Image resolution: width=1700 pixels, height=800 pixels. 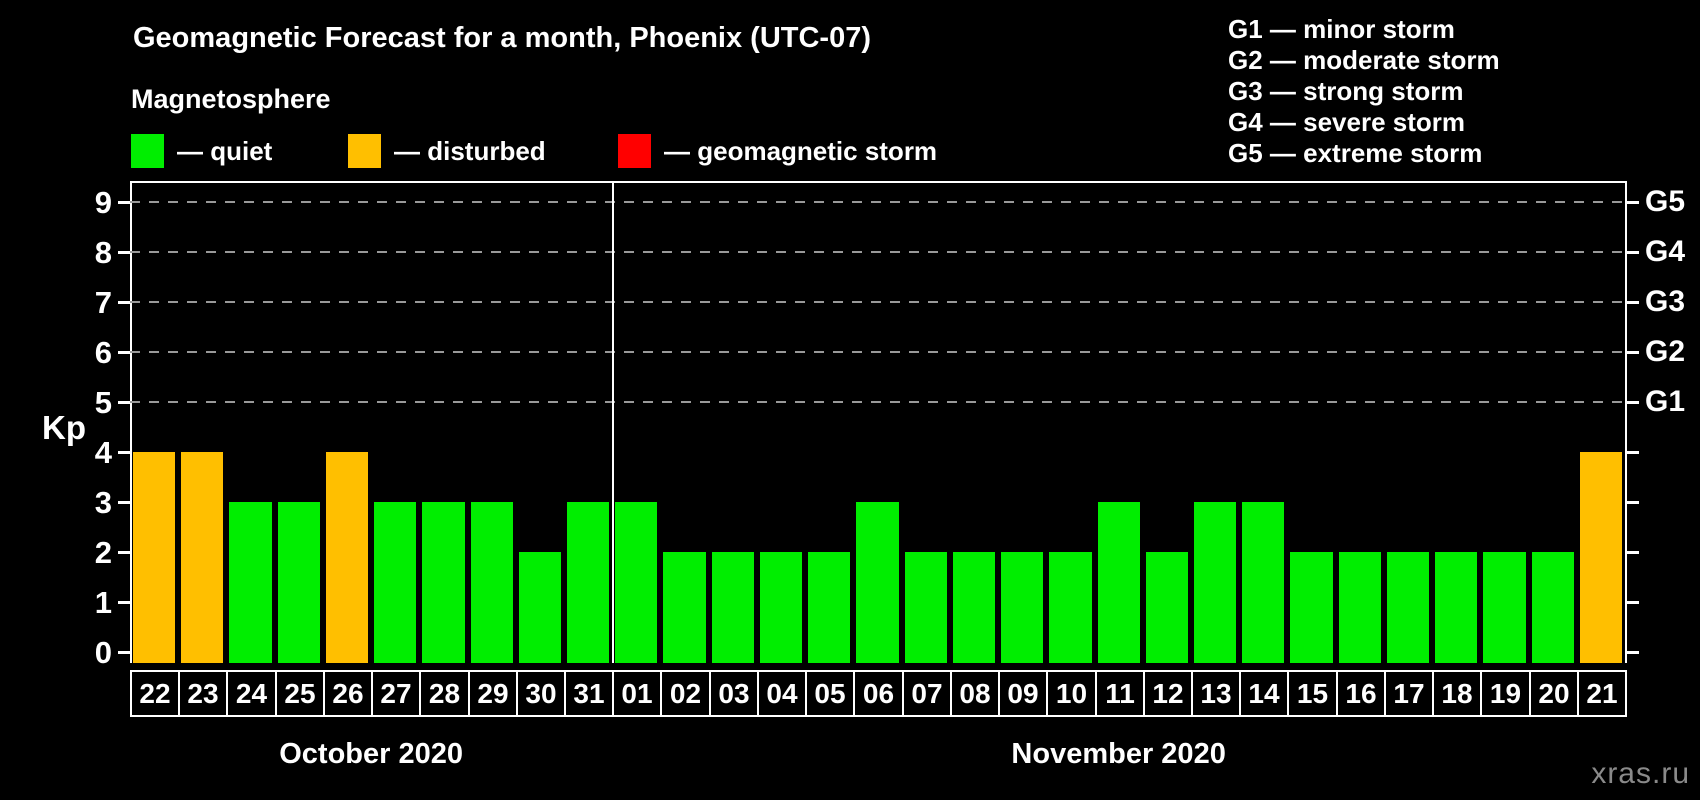 I want to click on day-label-cell: 22, so click(x=155, y=693).